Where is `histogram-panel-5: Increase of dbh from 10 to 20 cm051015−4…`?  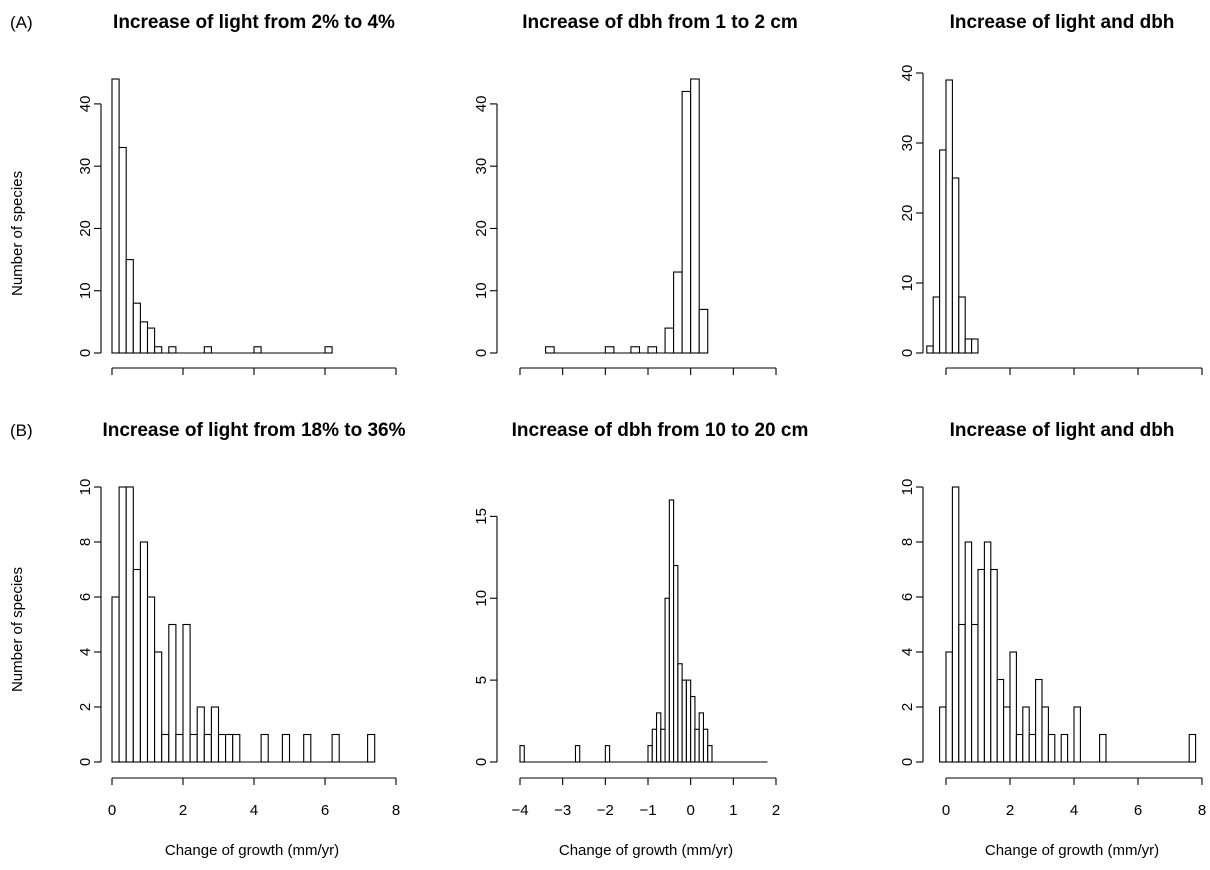
histogram-panel-5: Increase of dbh from 10 to 20 cm051015−4… is located at coordinates (640, 639).